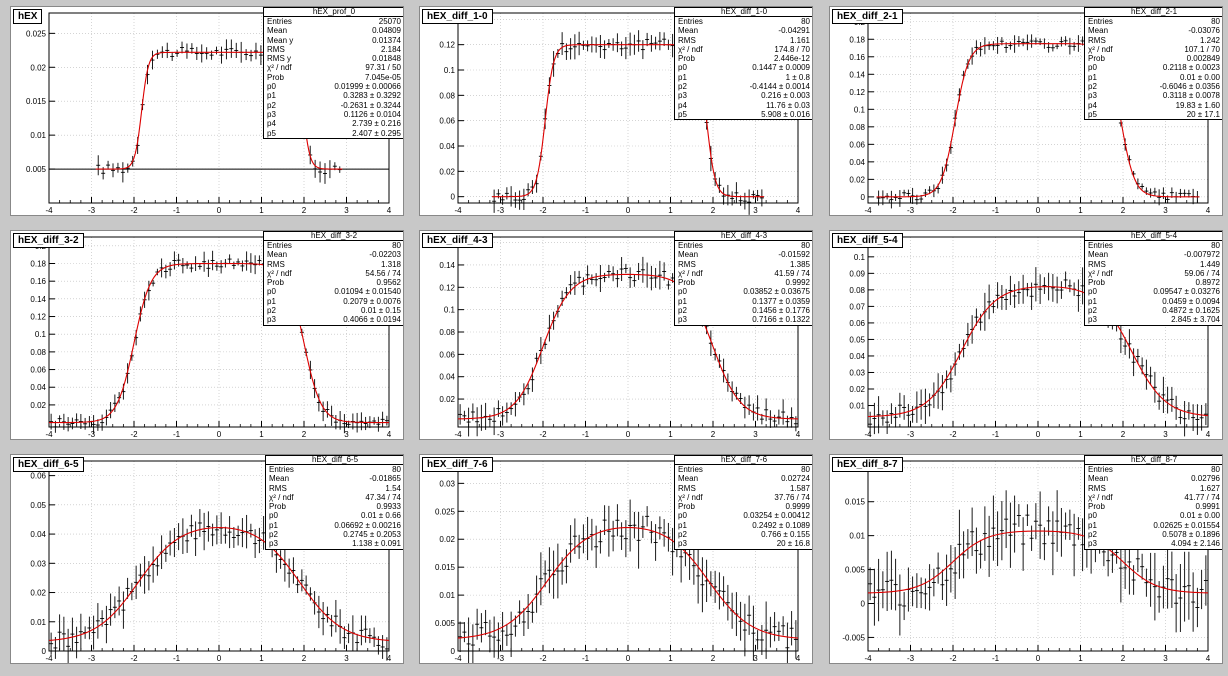  What do you see at coordinates (785, 535) in the screenshot?
I see `stats-value: 0.766 ± 0.155` at bounding box center [785, 535].